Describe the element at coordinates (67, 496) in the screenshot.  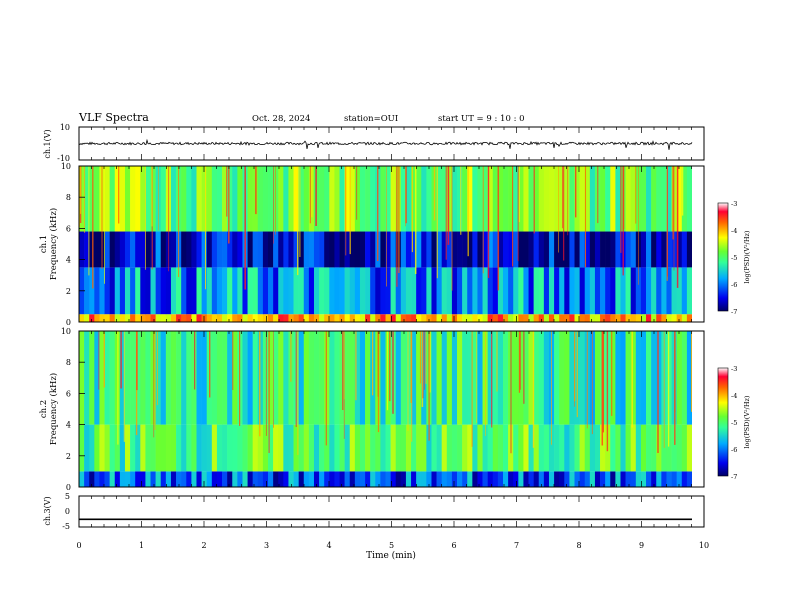
I see `ch3-ytick-top: 5` at that location.